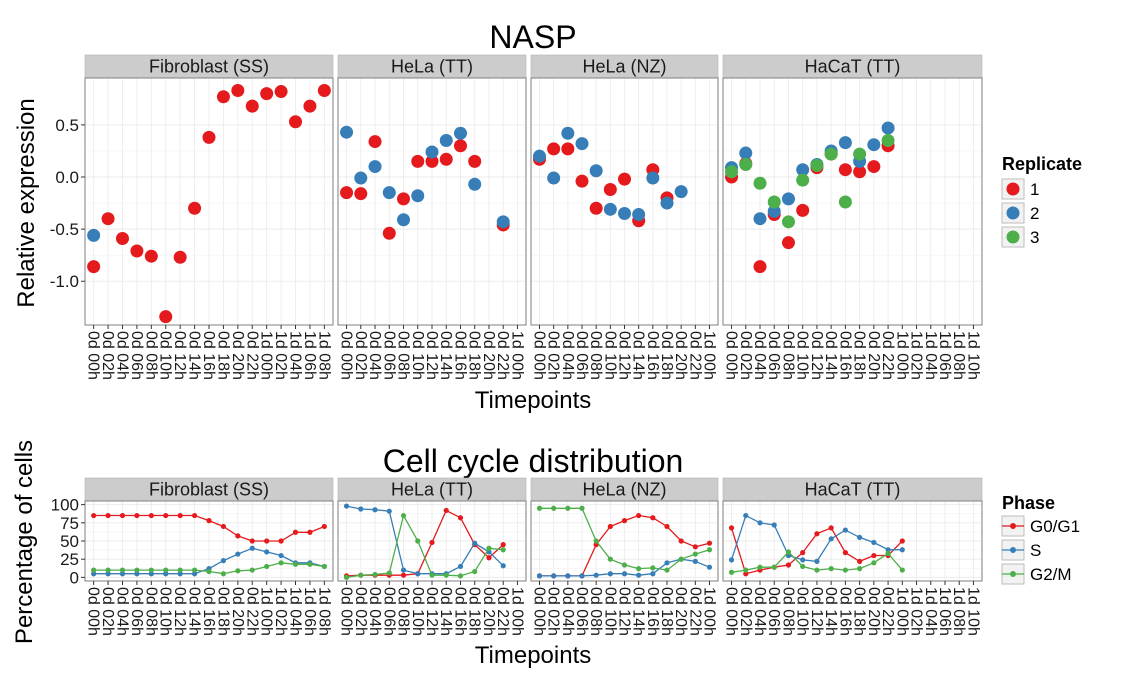  I want to click on x-tick-label: 0d 10h, so click(165, 611).